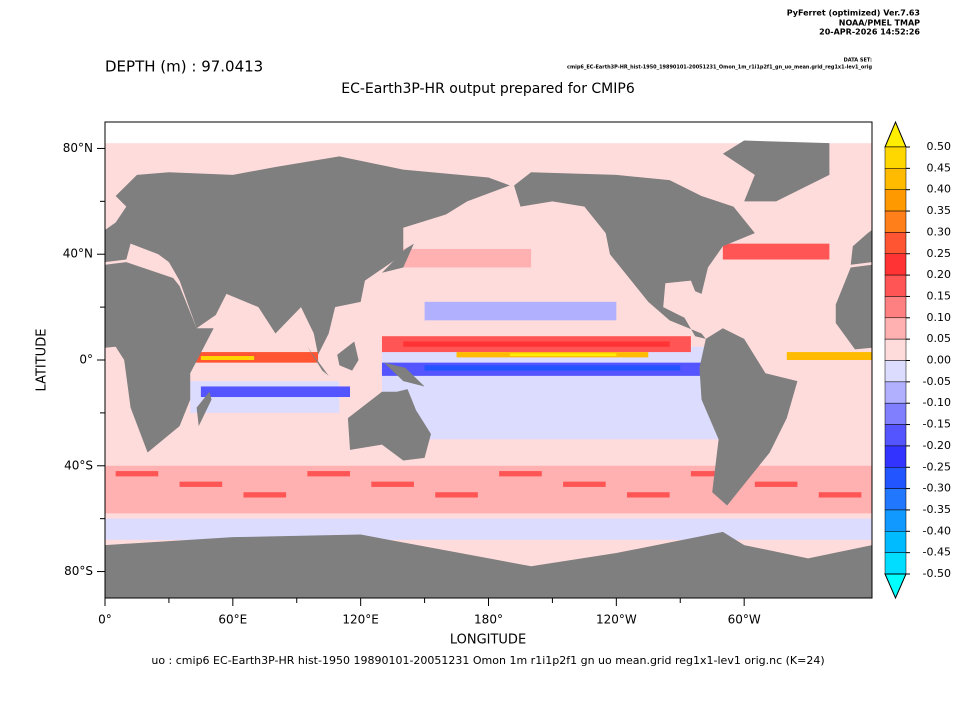 This screenshot has width=961, height=720. What do you see at coordinates (78, 465) in the screenshot?
I see `y-tick-label: 40°S` at bounding box center [78, 465].